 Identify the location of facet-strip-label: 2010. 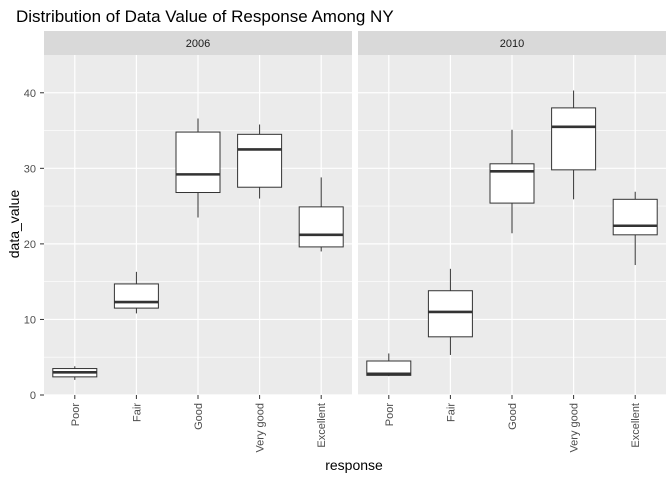
(512, 44).